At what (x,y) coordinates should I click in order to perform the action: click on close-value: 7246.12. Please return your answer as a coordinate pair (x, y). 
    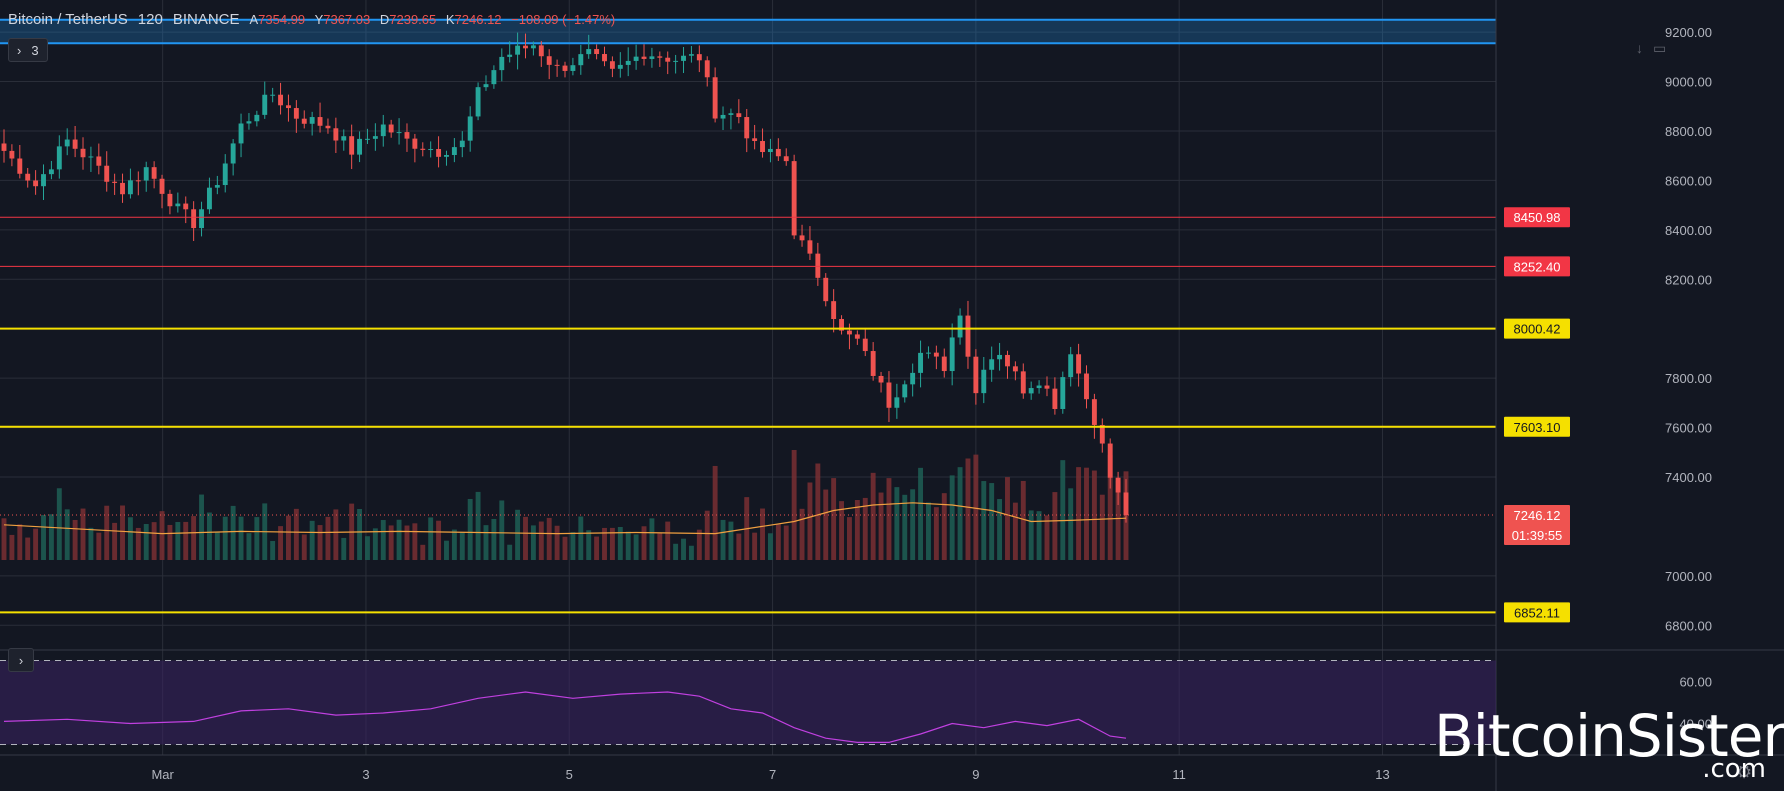
    Looking at the image, I should click on (478, 19).